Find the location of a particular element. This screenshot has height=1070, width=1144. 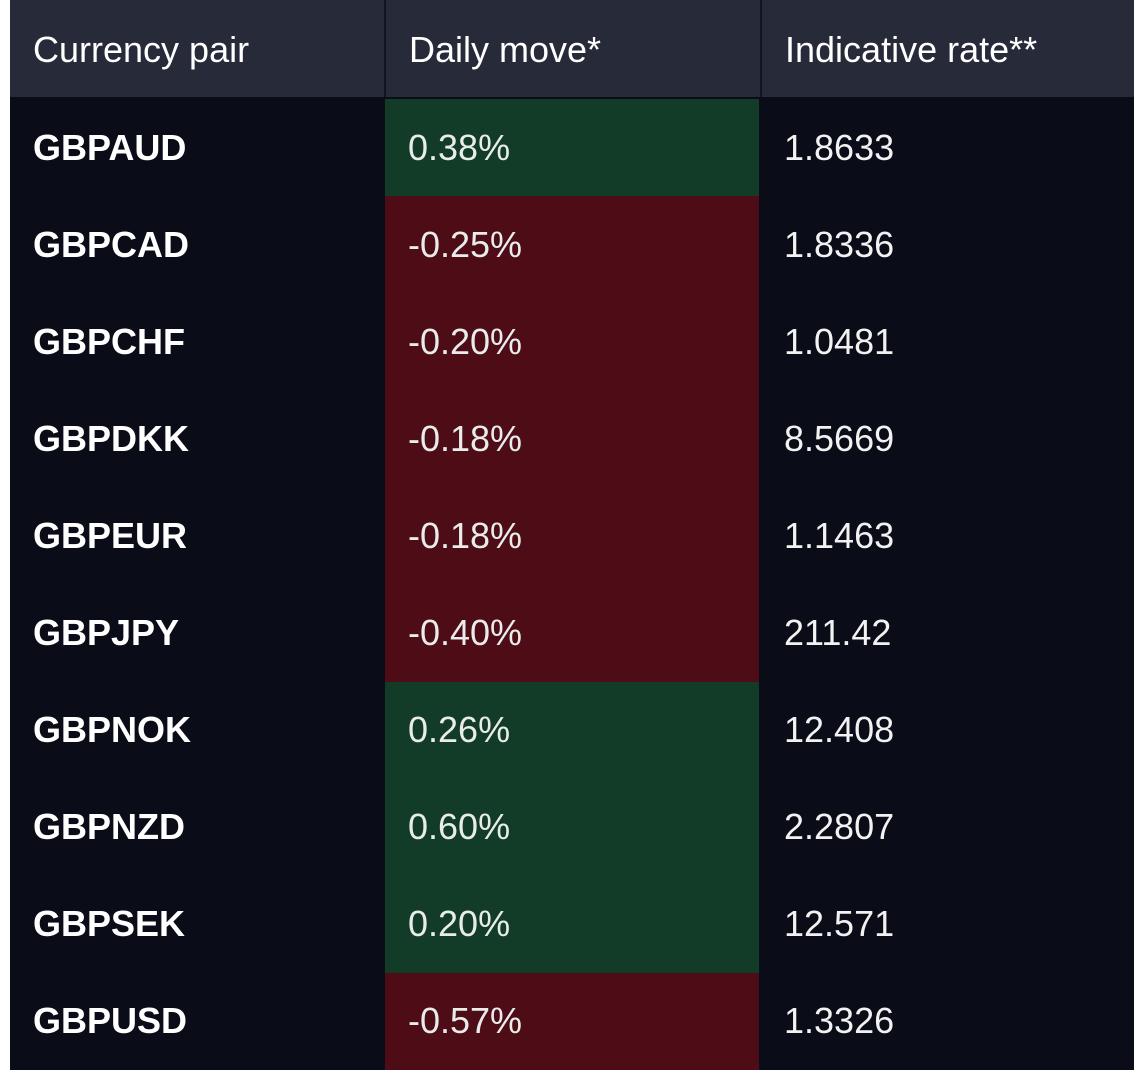

daily-move-cell: 0.60% is located at coordinates (572, 827).